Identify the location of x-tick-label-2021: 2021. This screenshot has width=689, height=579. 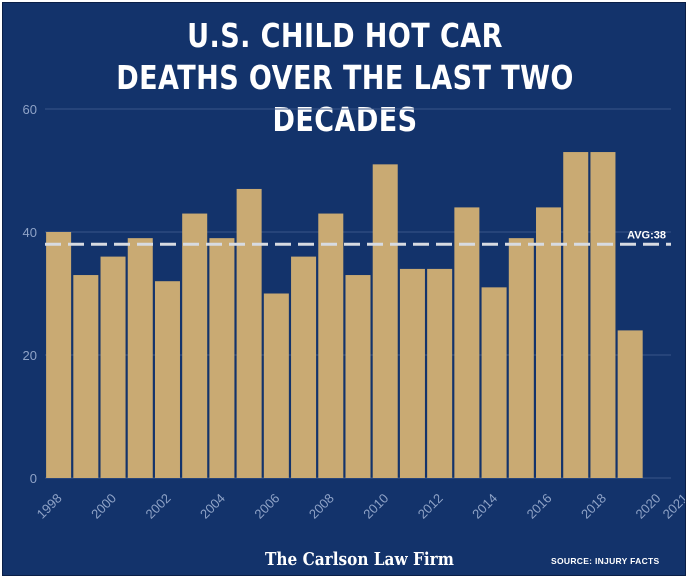
(673, 506).